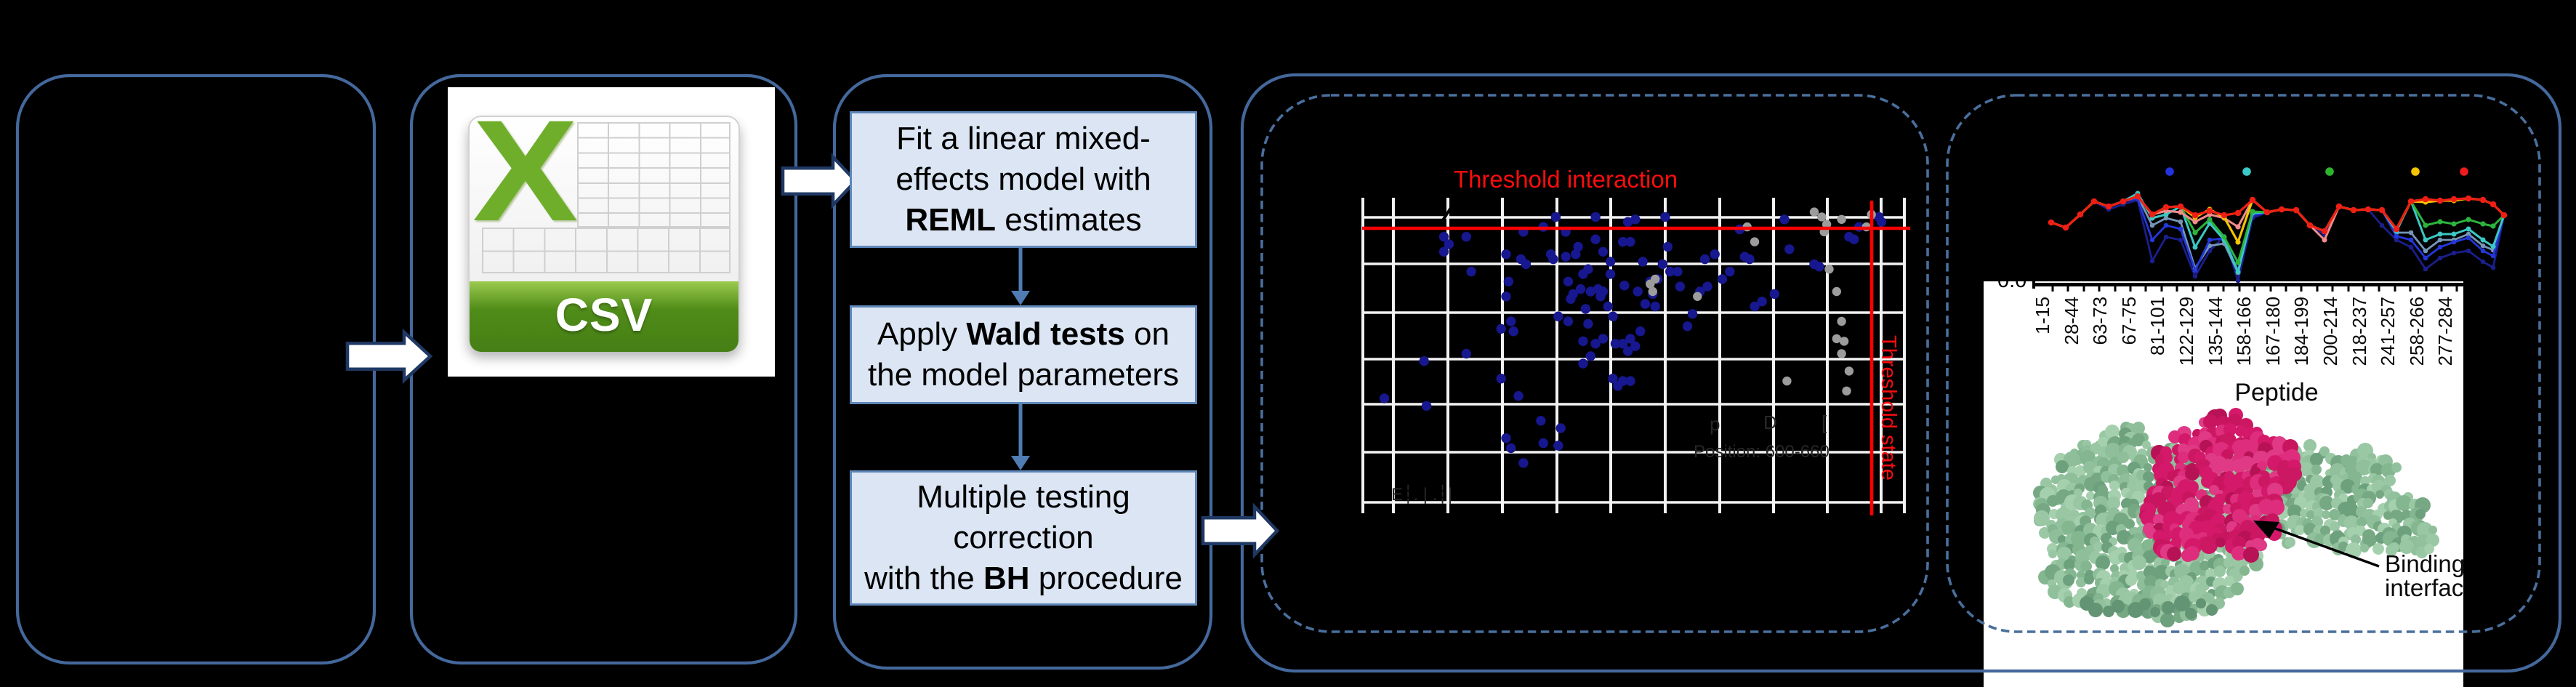 This screenshot has height=687, width=2576. I want to click on svg-text: 63-73, so click(2100, 321).